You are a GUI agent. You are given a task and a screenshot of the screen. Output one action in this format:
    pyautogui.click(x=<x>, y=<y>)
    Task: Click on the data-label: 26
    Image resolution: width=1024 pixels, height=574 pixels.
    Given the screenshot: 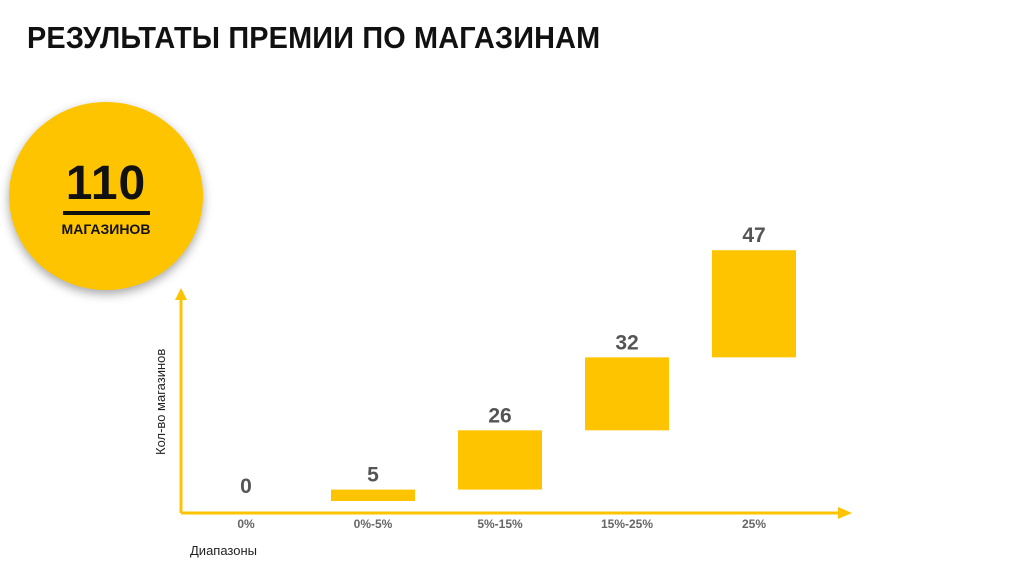 What is the action you would take?
    pyautogui.click(x=499, y=415)
    